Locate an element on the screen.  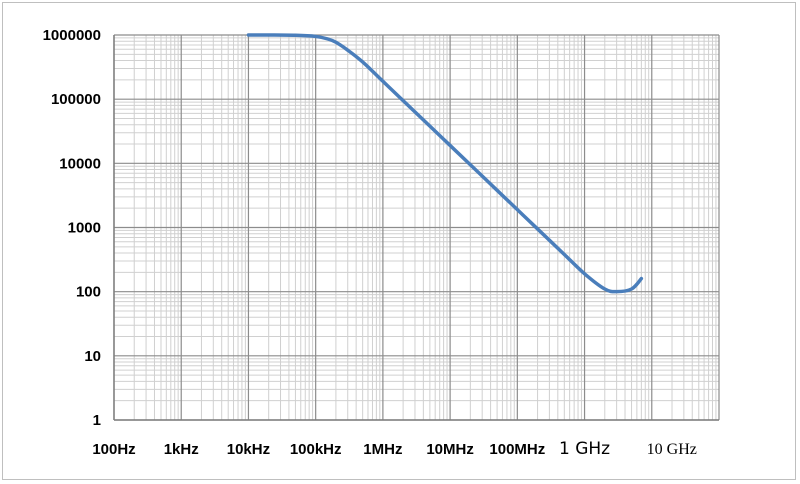
x-tick-label: 100kHz is located at coordinates (316, 449).